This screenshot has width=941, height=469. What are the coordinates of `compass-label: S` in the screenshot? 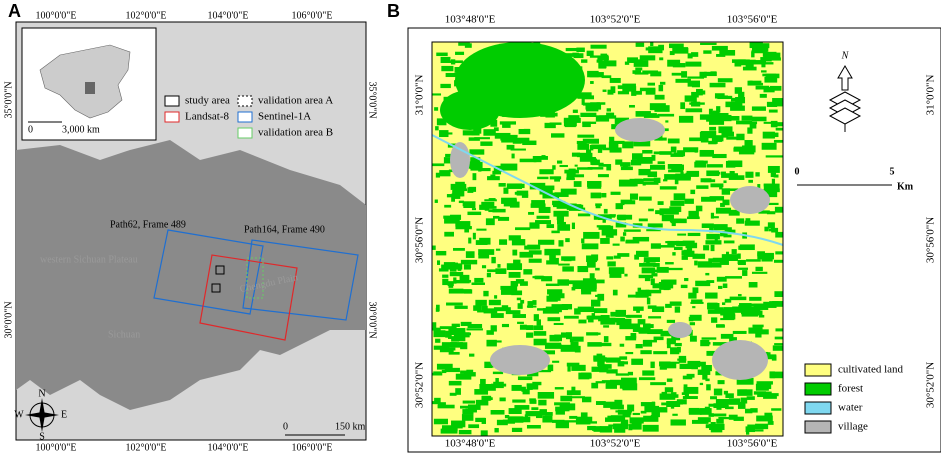 It's located at (42, 436).